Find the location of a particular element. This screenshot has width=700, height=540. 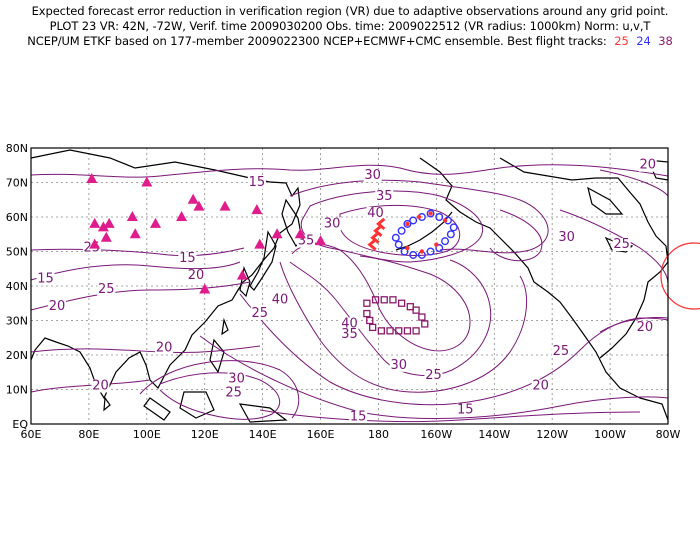

contour-30-philippine is located at coordinates (220, 396).